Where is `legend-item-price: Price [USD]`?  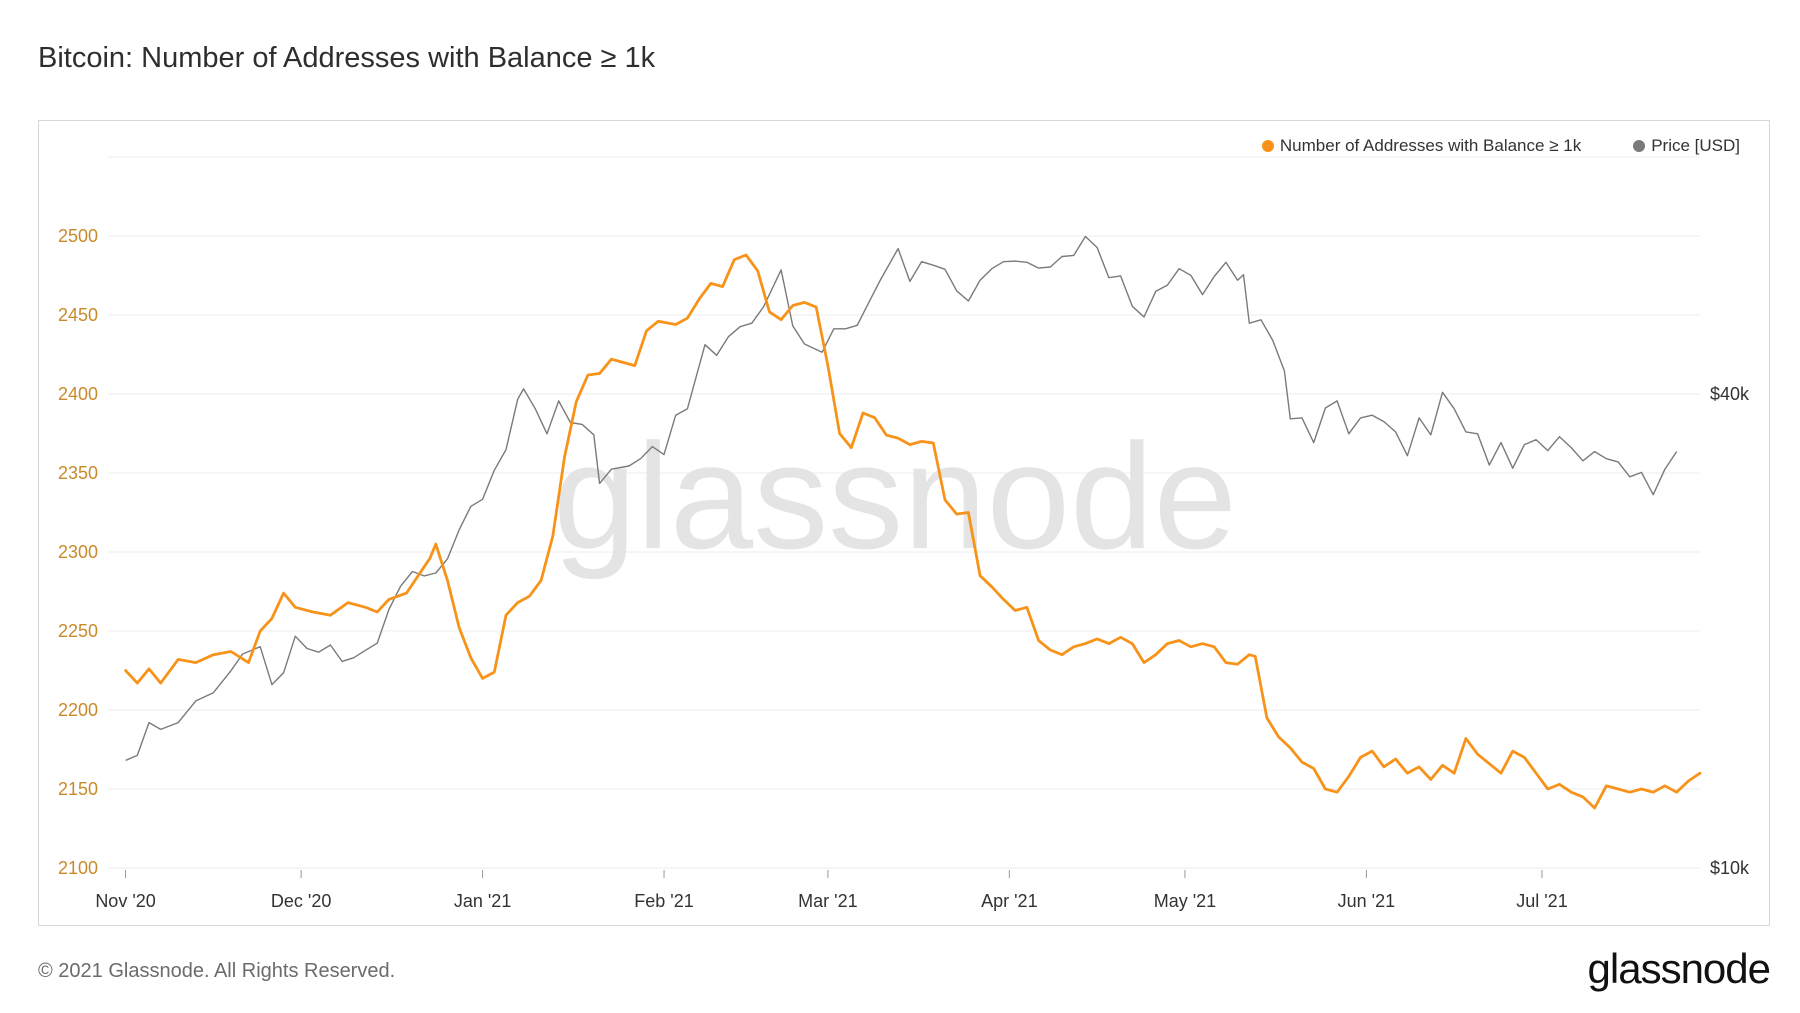 legend-item-price: Price [USD] is located at coordinates (1686, 146).